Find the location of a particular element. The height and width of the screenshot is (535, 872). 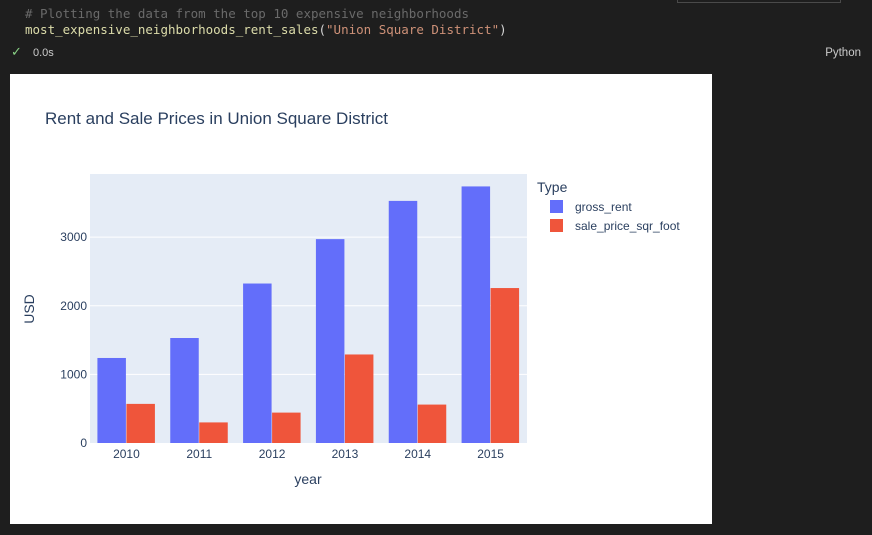

legend: Type gross_rent sale_price_sqr_foot is located at coordinates (608, 206).